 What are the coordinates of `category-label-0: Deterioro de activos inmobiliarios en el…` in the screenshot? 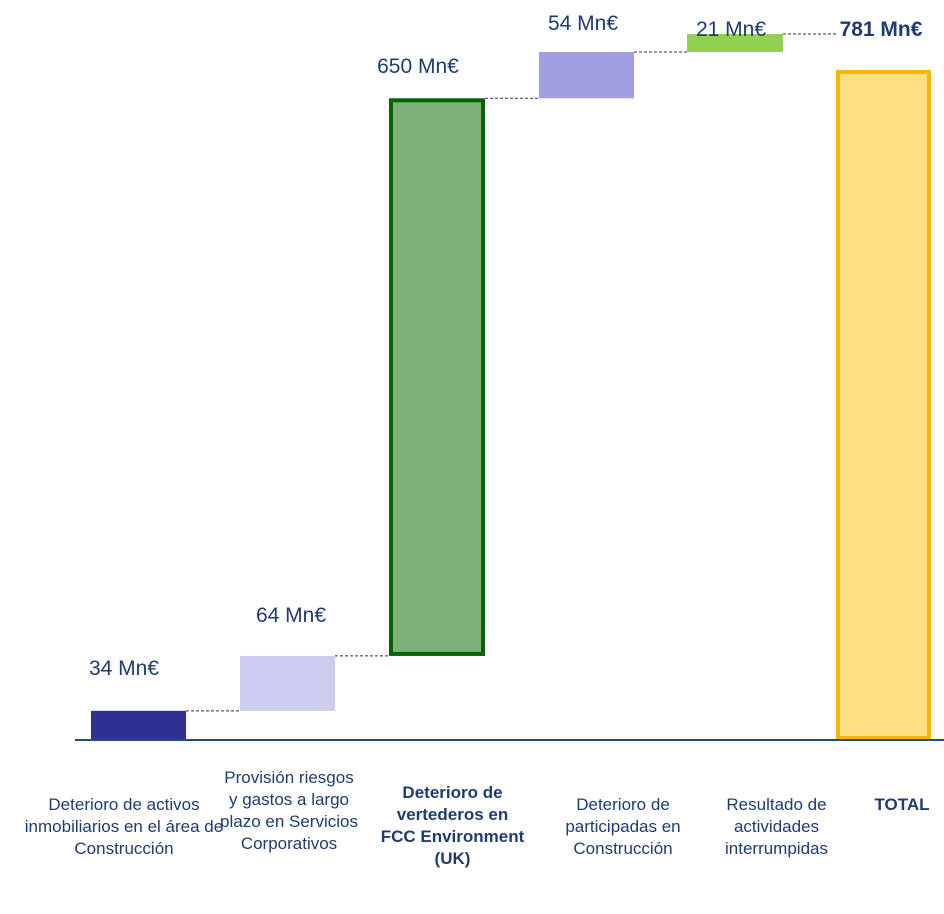 It's located at (124, 826).